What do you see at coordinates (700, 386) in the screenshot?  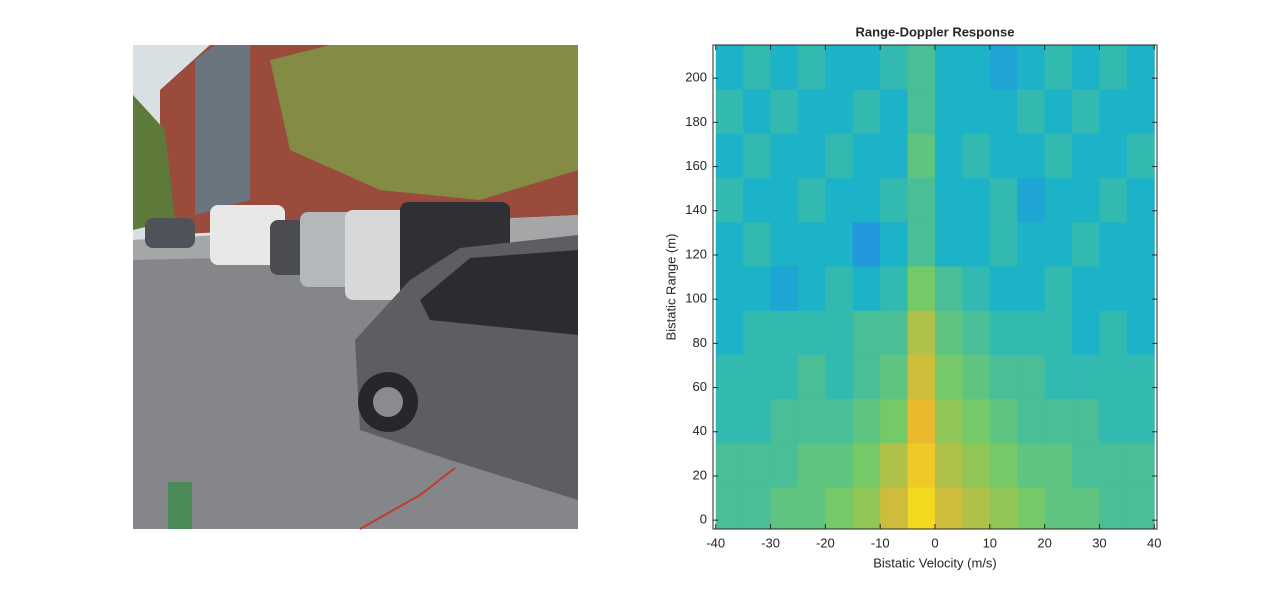 I see `y-tick-label: 60` at bounding box center [700, 386].